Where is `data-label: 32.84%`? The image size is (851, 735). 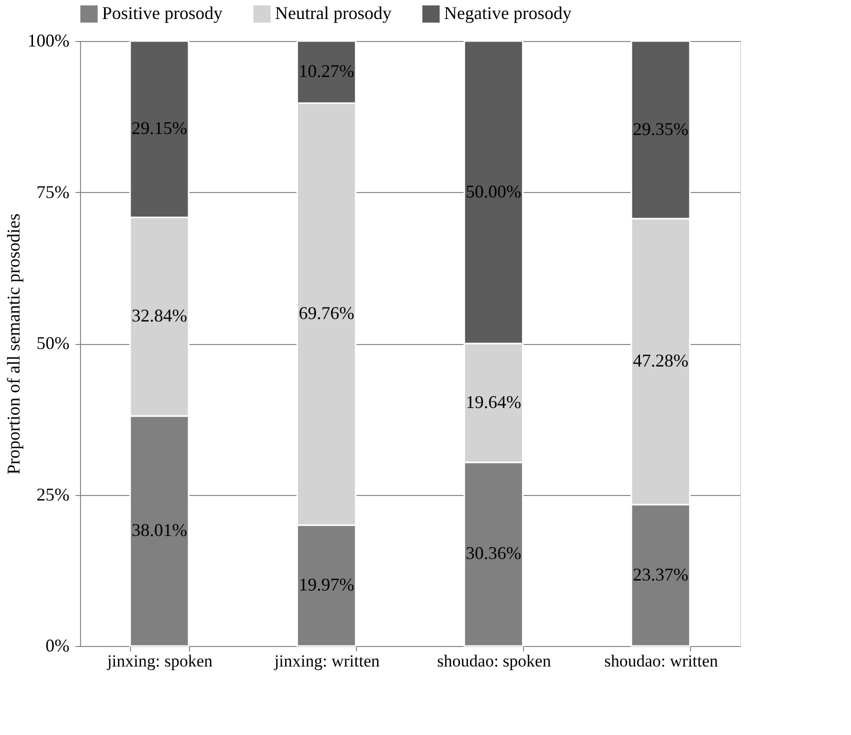 data-label: 32.84% is located at coordinates (160, 316).